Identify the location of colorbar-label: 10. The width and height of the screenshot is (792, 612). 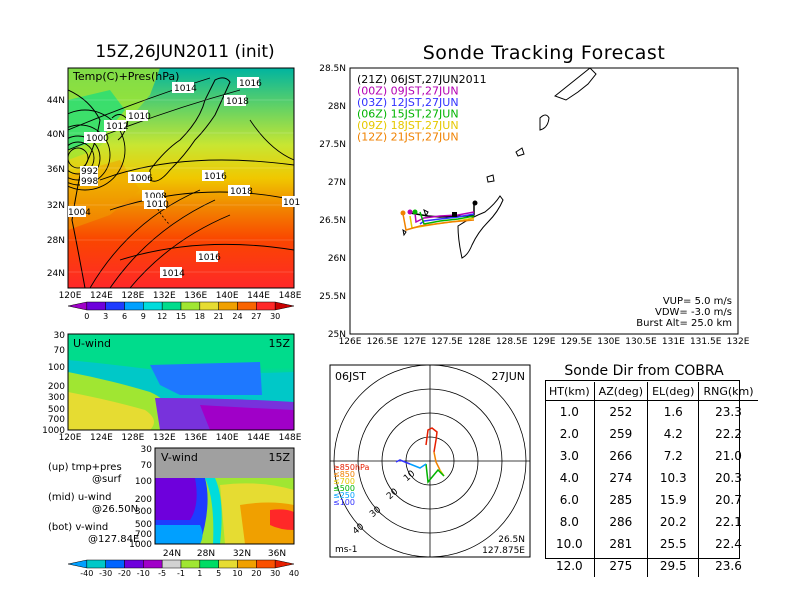
(237, 573).